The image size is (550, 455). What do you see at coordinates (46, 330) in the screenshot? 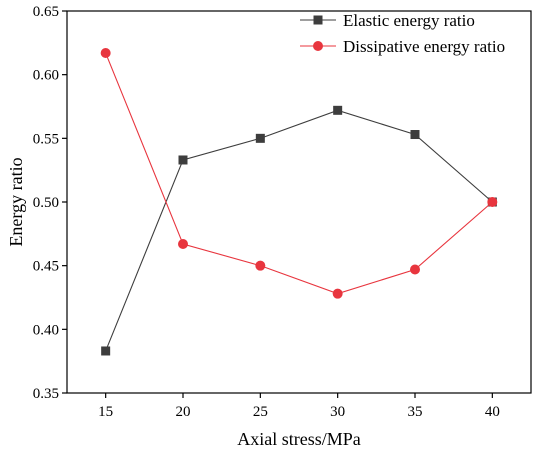
I see `y-tick-label: 0.40` at bounding box center [46, 330].